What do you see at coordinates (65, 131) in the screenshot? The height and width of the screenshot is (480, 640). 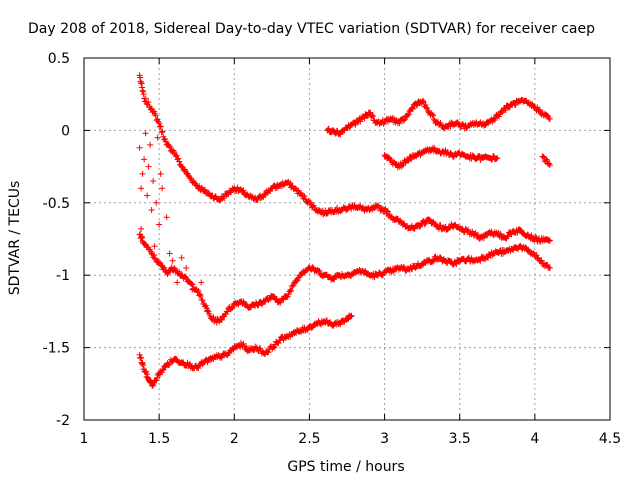 I see `y-tick-label: 0` at bounding box center [65, 131].